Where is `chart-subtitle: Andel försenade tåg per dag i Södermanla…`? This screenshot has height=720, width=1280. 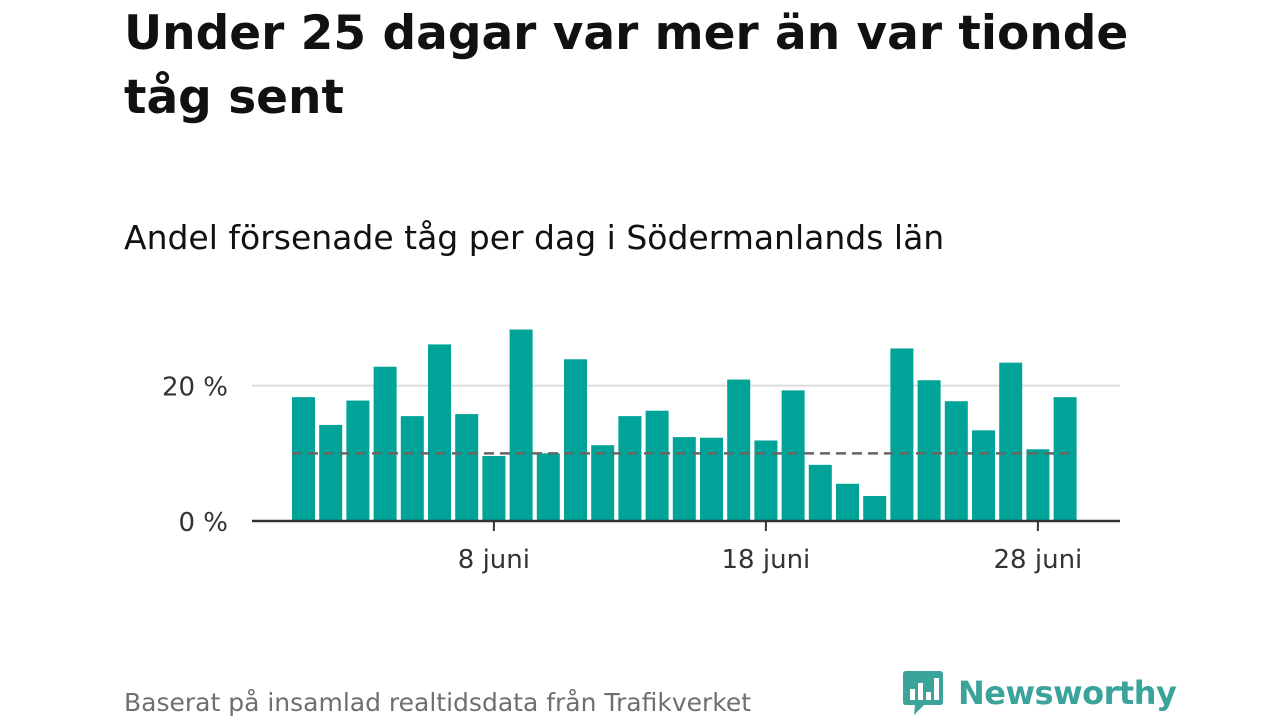 chart-subtitle: Andel försenade tåg per dag i Södermanla… is located at coordinates (534, 237).